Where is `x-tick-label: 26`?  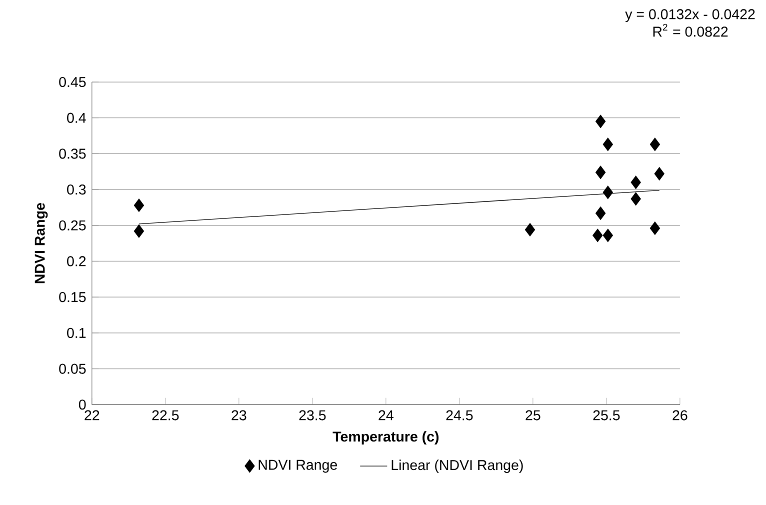
x-tick-label: 26 is located at coordinates (680, 415).